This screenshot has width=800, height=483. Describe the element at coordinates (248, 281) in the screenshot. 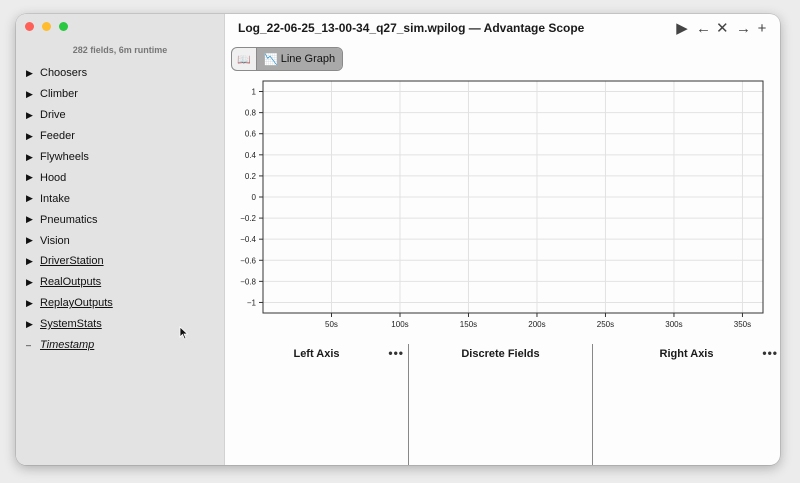

I see `y-tick-label: −0.8` at that location.